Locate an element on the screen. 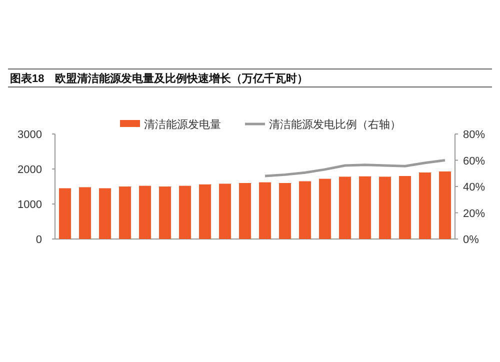  y-tick-label: 3000 is located at coordinates (30, 135).